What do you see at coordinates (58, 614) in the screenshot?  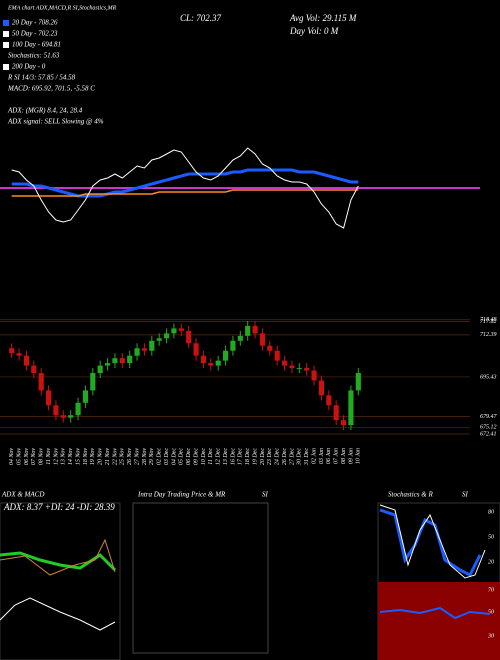 I see `macd-line` at bounding box center [58, 614].